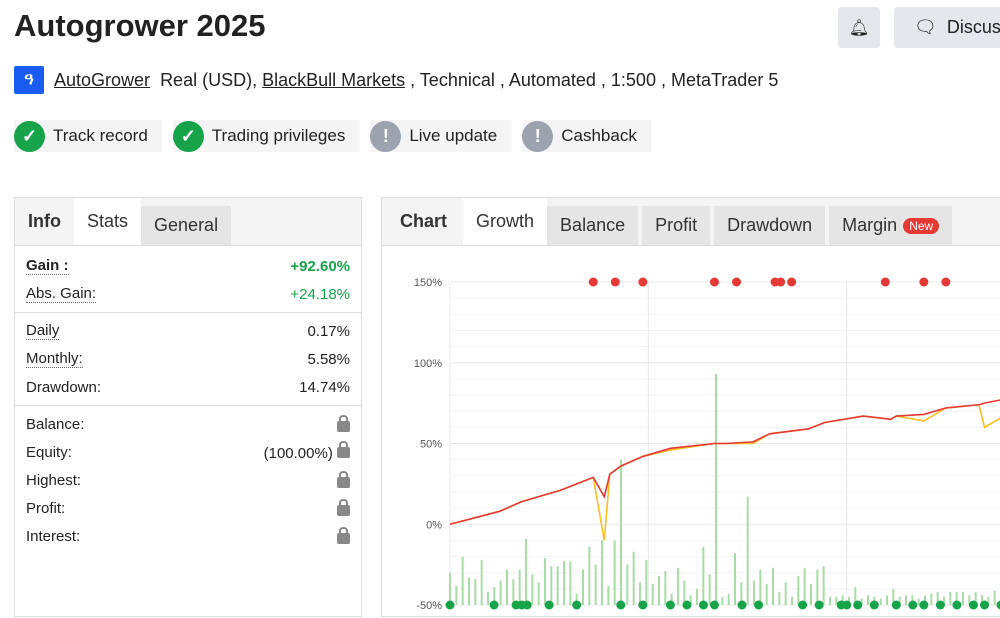  I want to click on account-type: Real (USD),, so click(211, 80).